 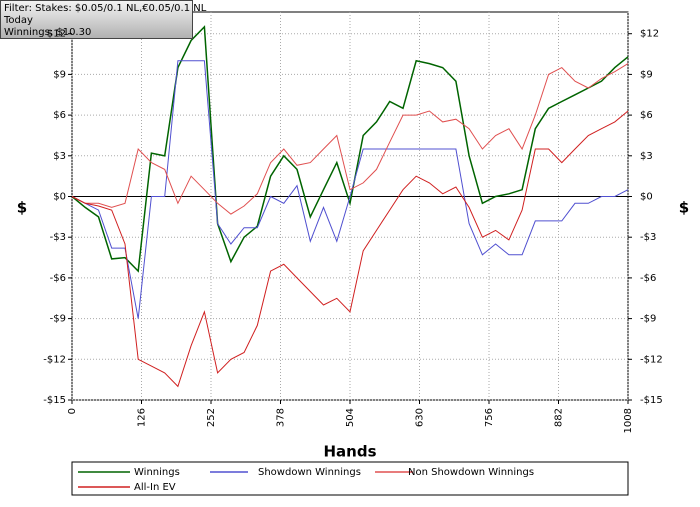 What do you see at coordinates (559, 417) in the screenshot?
I see `x-tick-label: 882` at bounding box center [559, 417].